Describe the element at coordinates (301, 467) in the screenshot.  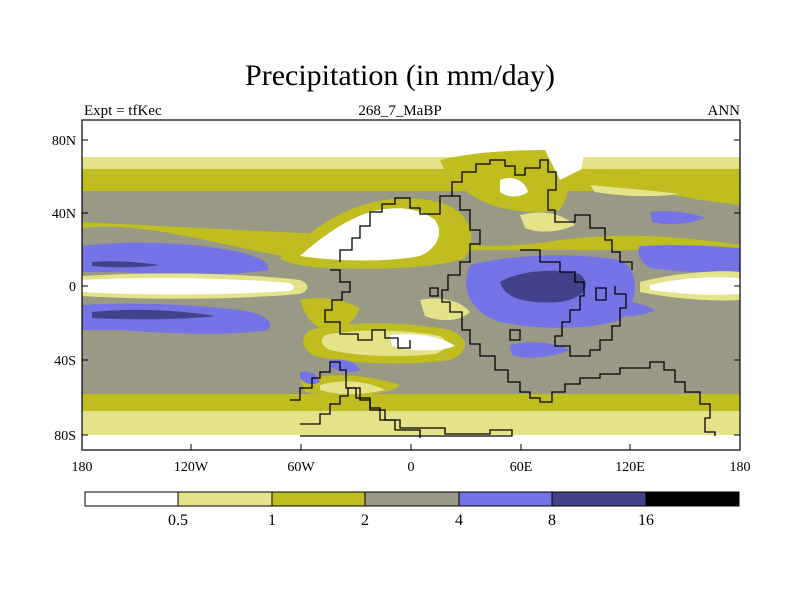
I see `lon-tick-60w: 60W` at that location.